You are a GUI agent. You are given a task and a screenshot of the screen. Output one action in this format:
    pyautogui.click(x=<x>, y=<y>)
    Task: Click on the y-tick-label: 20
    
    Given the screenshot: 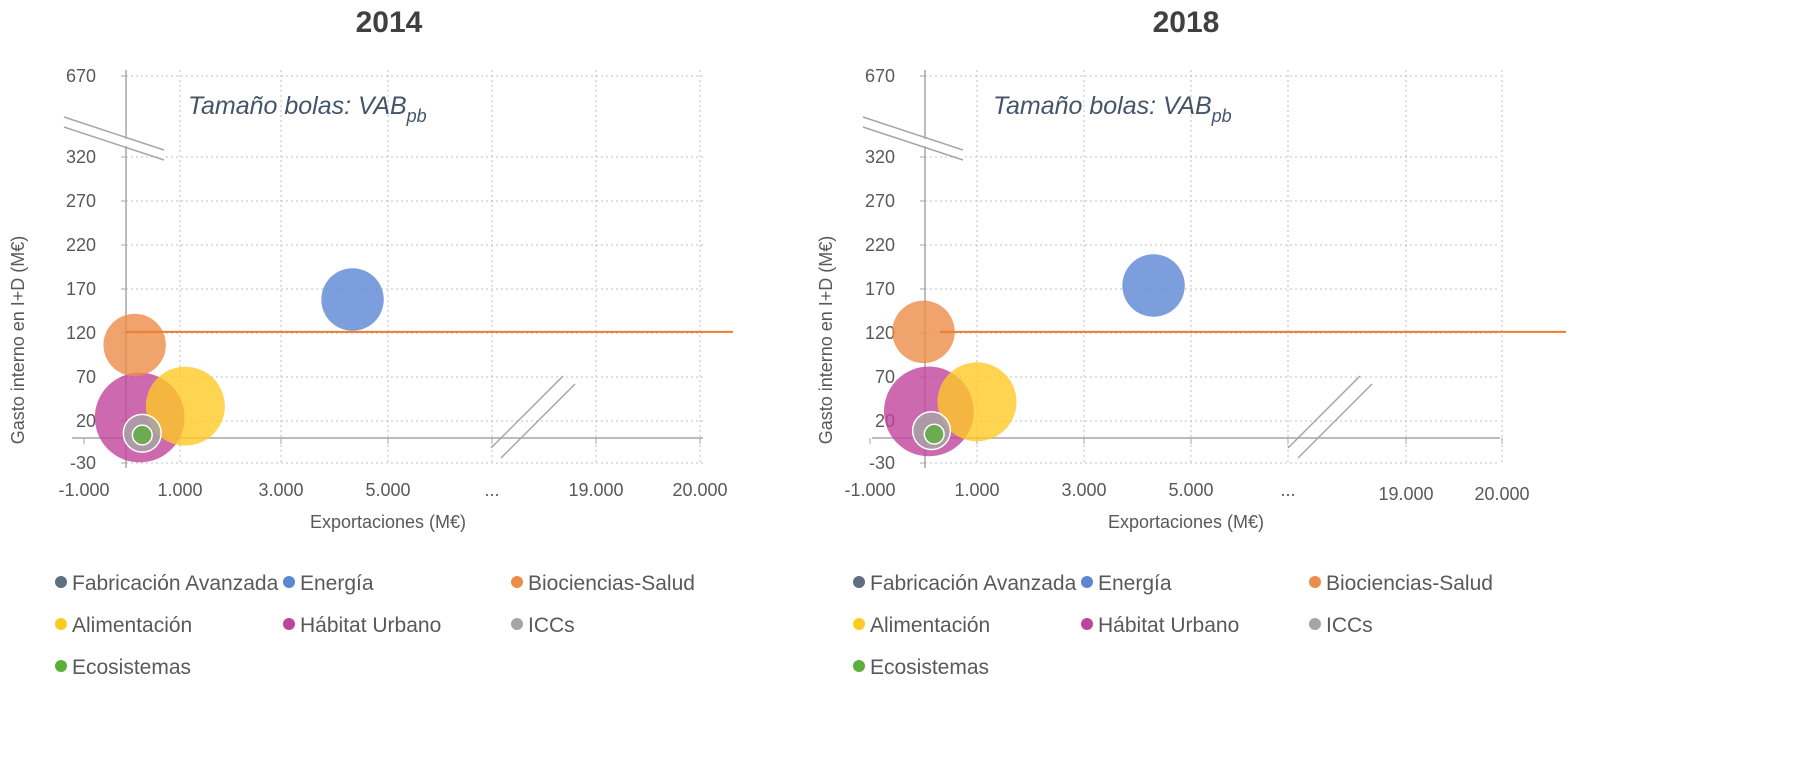 What is the action you would take?
    pyautogui.click(x=86, y=421)
    